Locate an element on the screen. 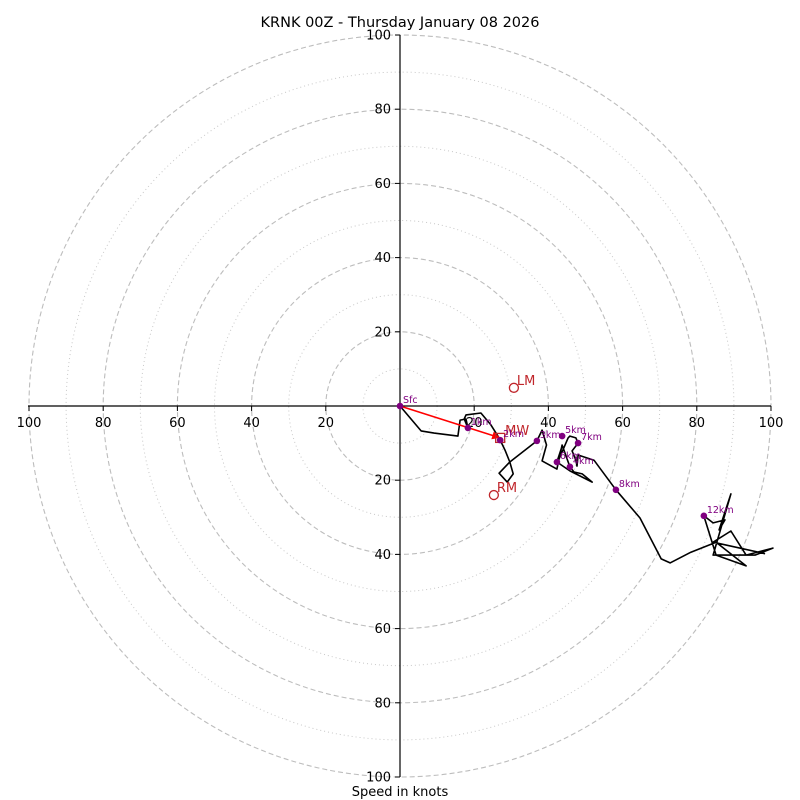 The height and width of the screenshot is (800, 800). height-marker-3km is located at coordinates (537, 441).